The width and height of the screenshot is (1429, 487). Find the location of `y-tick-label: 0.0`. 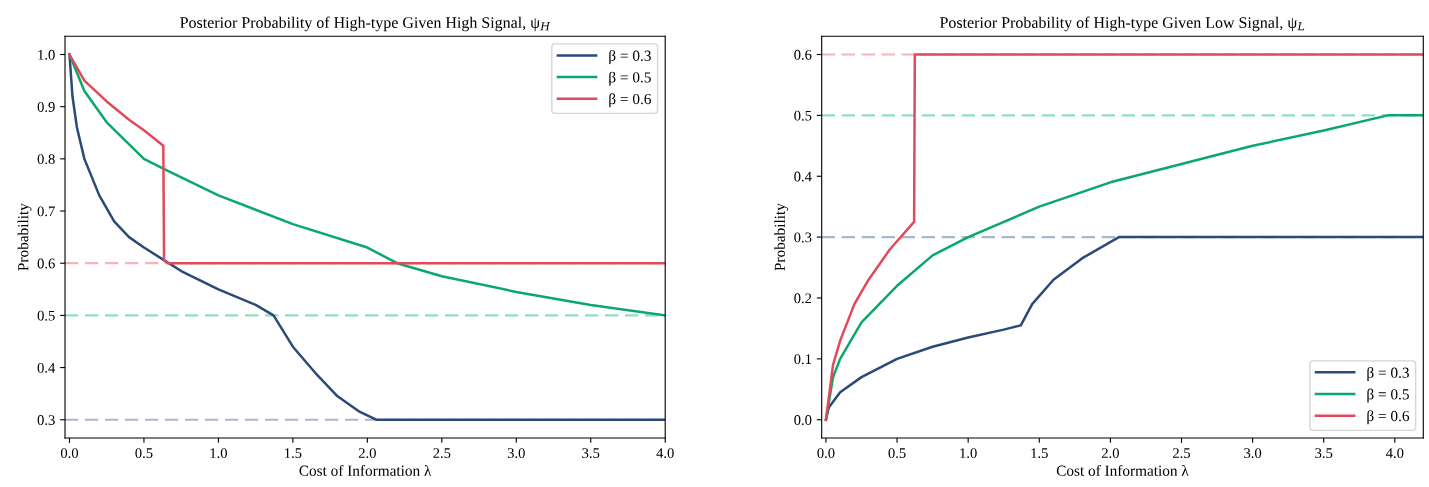

y-tick-label: 0.0 is located at coordinates (803, 420).